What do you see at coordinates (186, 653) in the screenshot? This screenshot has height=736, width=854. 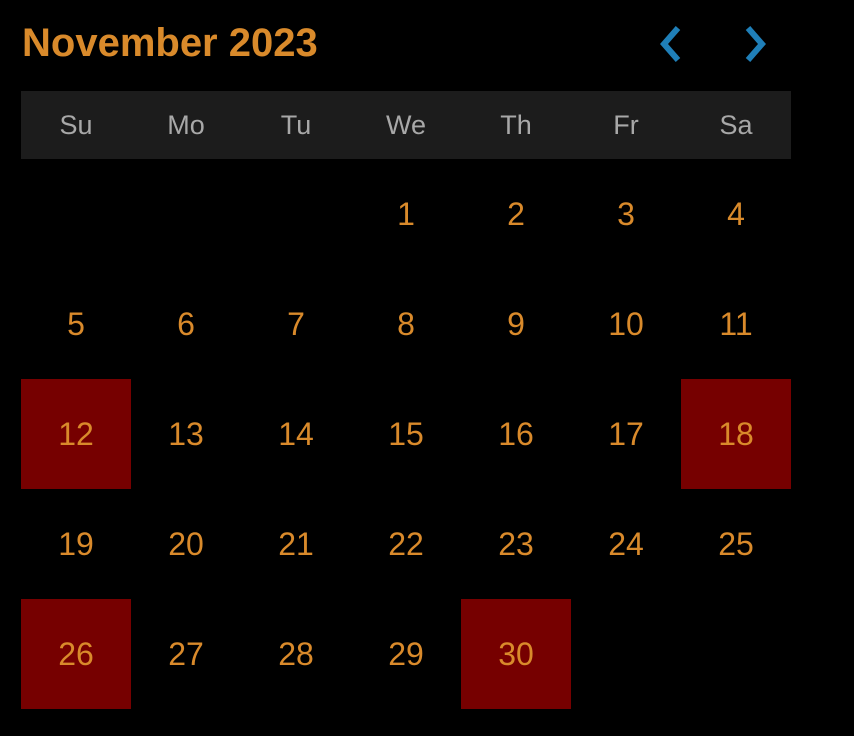 I see `day-cell: 27` at bounding box center [186, 653].